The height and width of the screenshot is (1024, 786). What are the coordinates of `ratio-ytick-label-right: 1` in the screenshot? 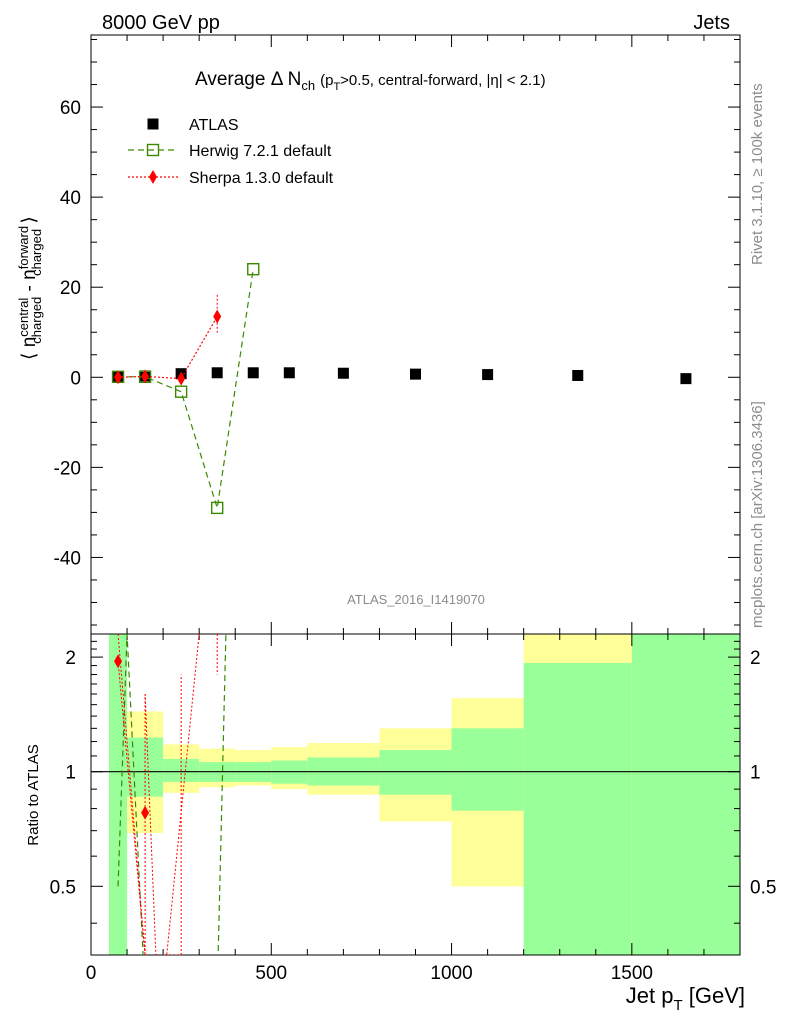 It's located at (755, 773).